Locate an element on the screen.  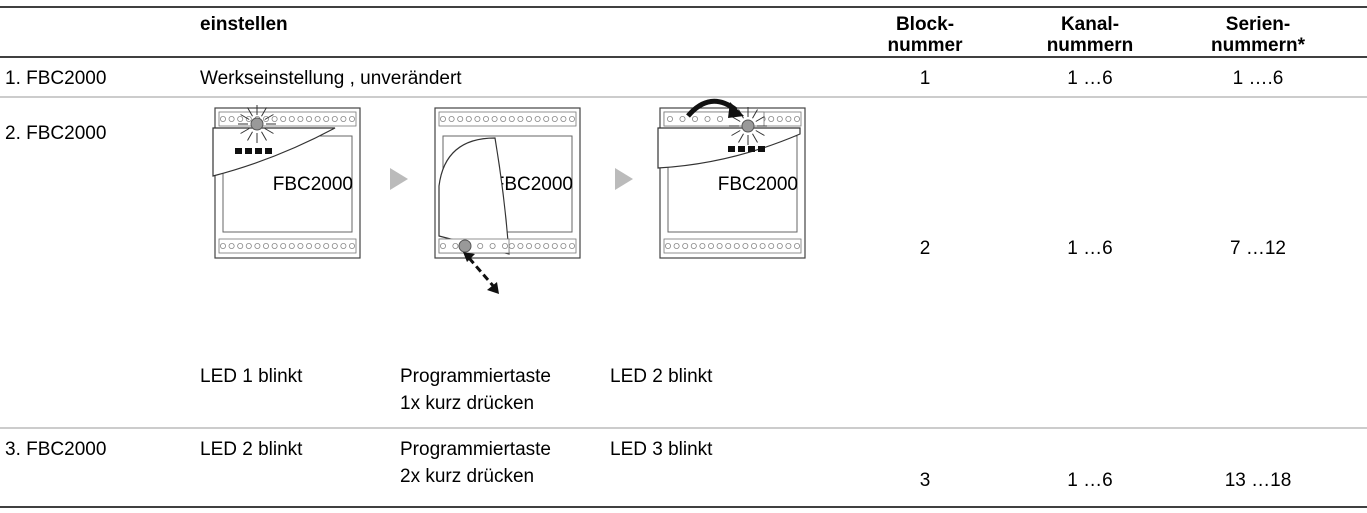
header-serien: nummern* is located at coordinates (1258, 45).